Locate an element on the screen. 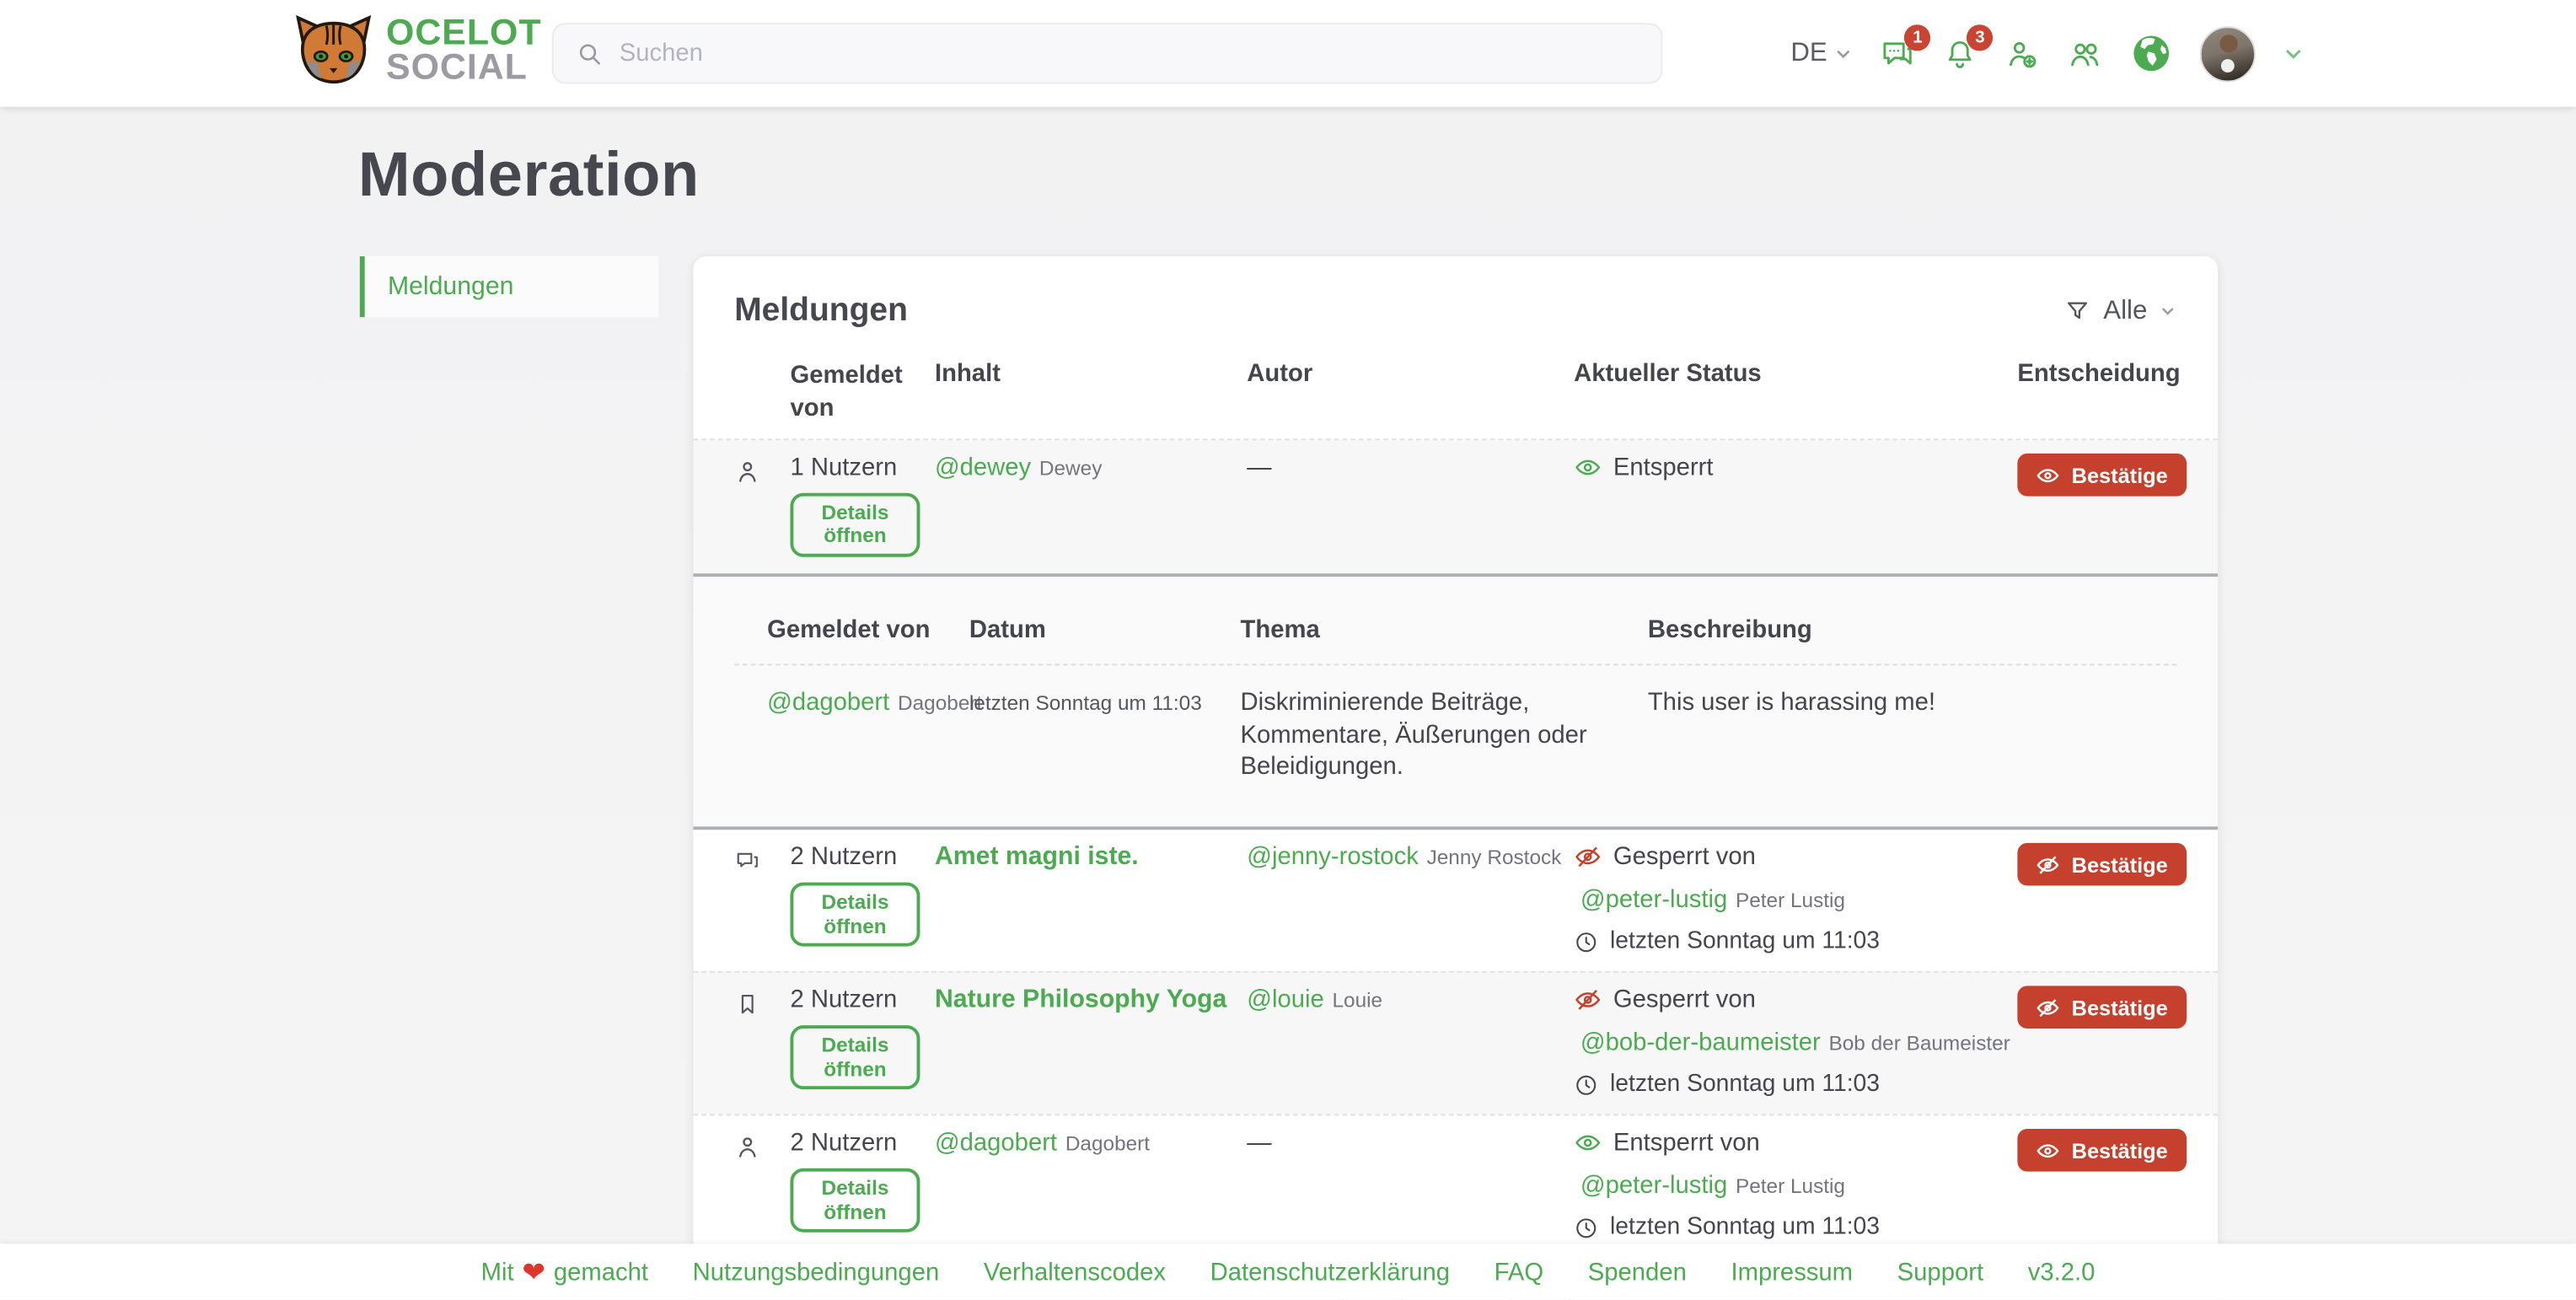  people-icon is located at coordinates (2085, 54).